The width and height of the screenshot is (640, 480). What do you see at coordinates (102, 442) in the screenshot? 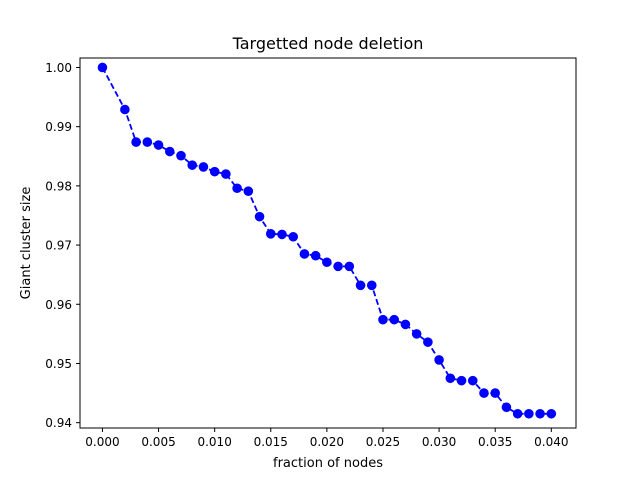
I see `x-tick-label: 0.000` at bounding box center [102, 442].